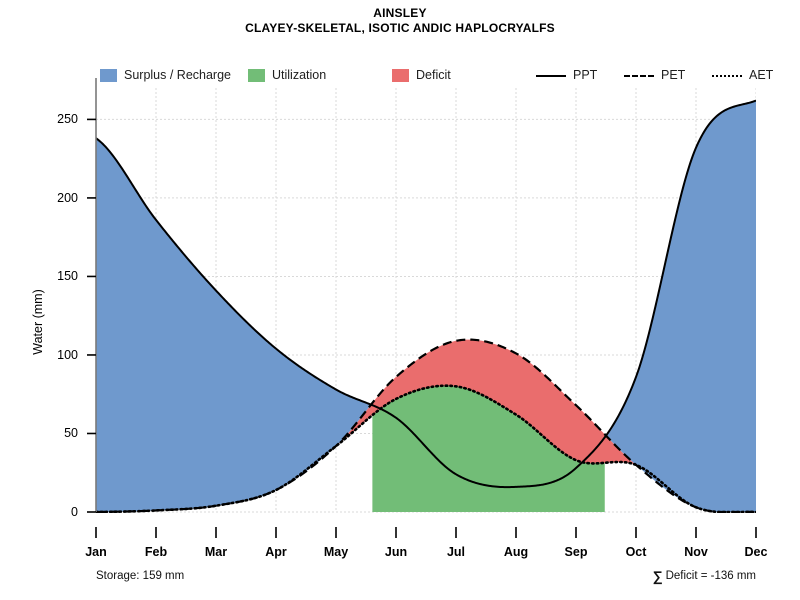  What do you see at coordinates (108, 75) in the screenshot?
I see `color-swatch-surplus-icon` at bounding box center [108, 75].